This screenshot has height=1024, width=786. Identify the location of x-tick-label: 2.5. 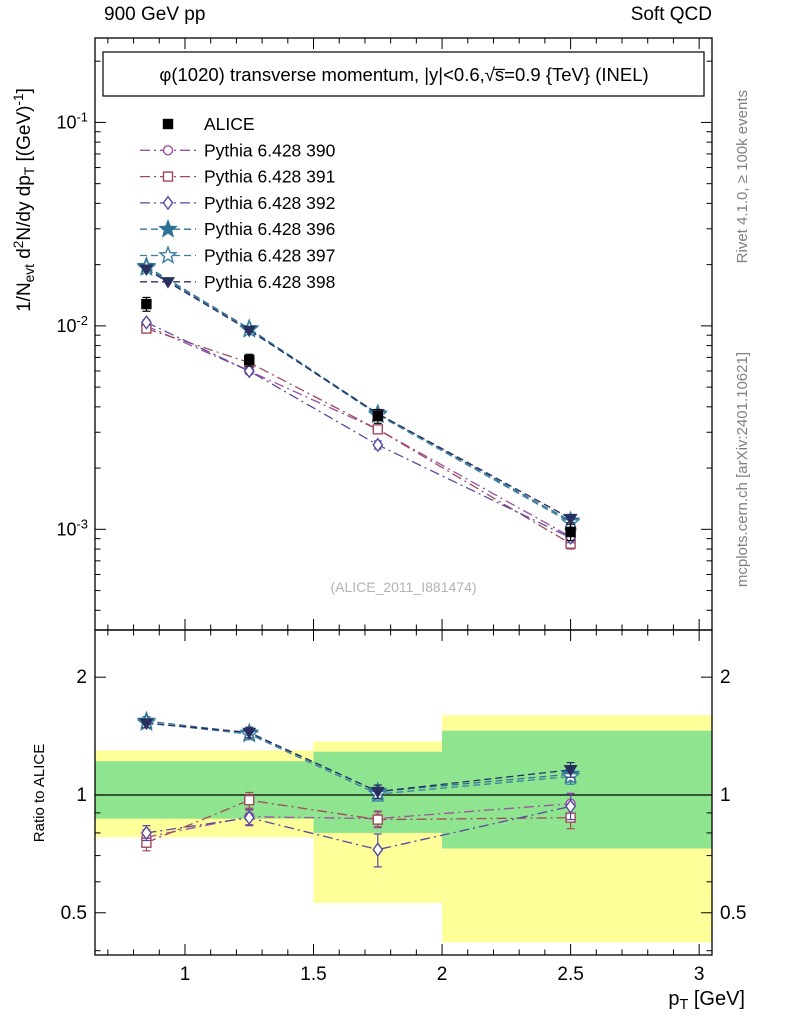
(570, 974).